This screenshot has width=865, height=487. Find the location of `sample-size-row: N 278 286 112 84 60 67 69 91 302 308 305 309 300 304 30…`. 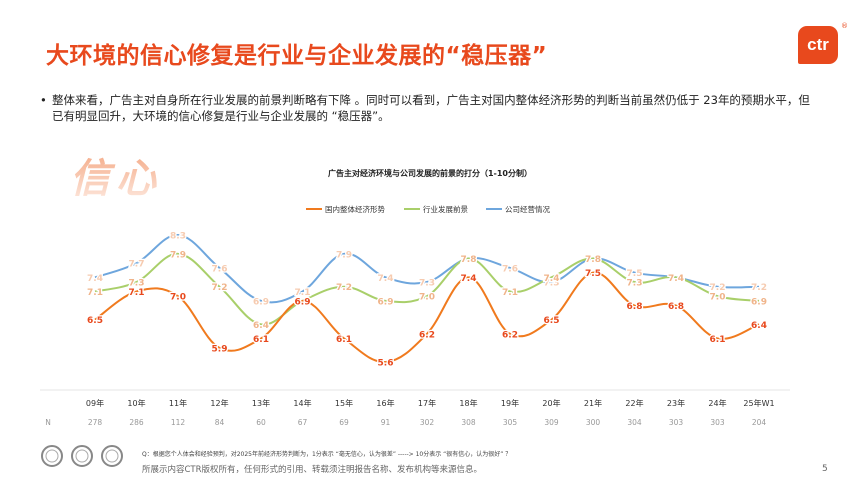

sample-size-row: N 278 286 112 84 60 67 69 91 302 308 305 309 300 304 30… is located at coordinates (405, 422).